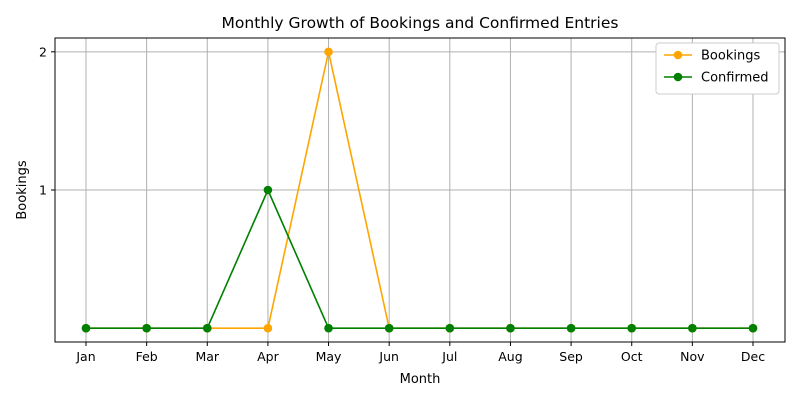 This screenshot has height=400, width=800. I want to click on legend-label: Confirmed, so click(735, 78).